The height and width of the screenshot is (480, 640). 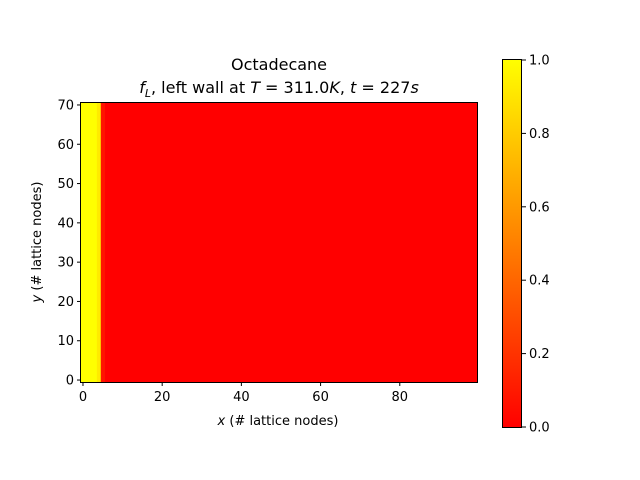 What do you see at coordinates (69, 243) in the screenshot?
I see `y-axis-ticks: 0 10 20 30 40 50 60 70` at bounding box center [69, 243].